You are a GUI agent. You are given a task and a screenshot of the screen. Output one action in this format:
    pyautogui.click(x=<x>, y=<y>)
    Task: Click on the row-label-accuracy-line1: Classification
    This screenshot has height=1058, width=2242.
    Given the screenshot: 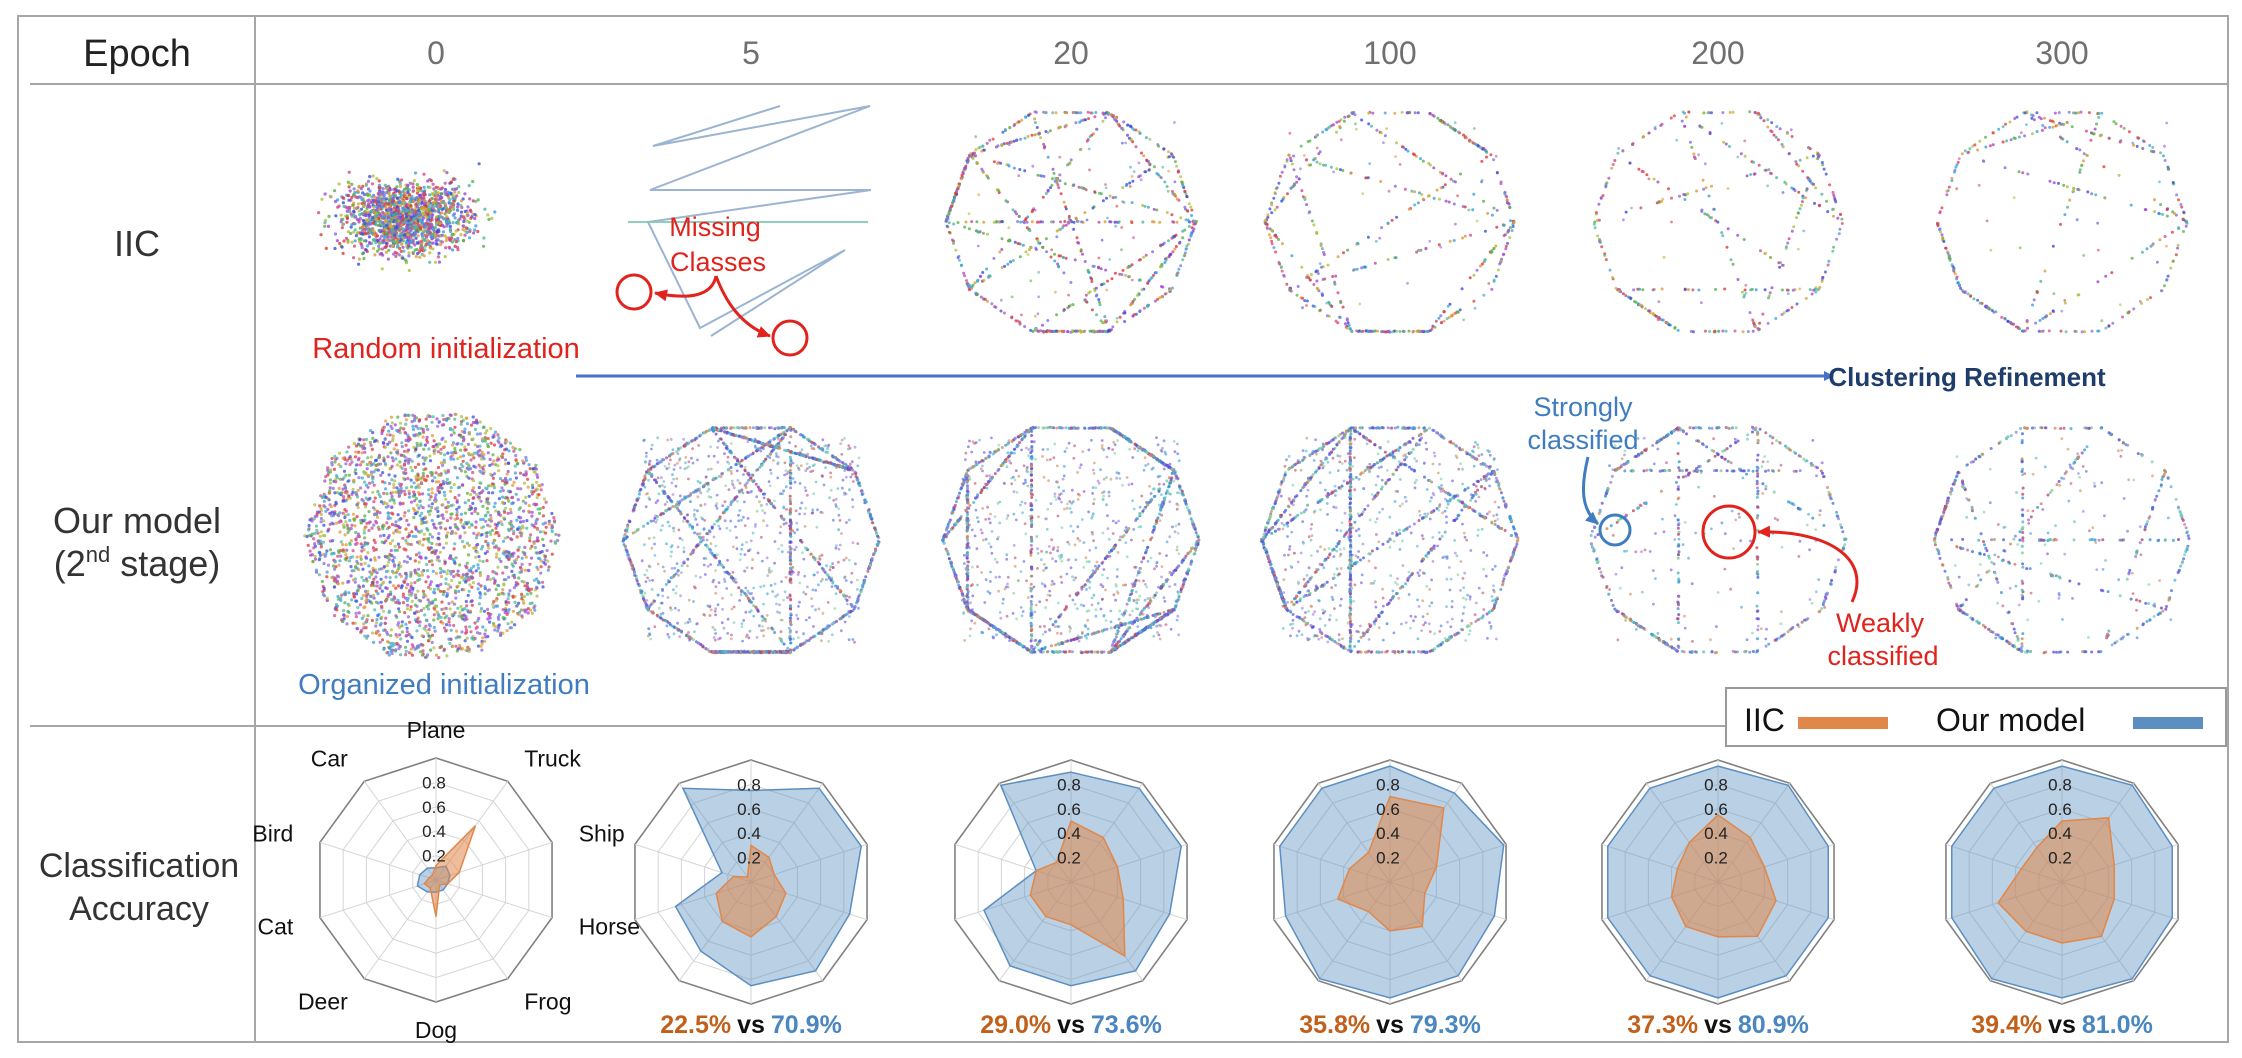 What is the action you would take?
    pyautogui.click(x=139, y=866)
    